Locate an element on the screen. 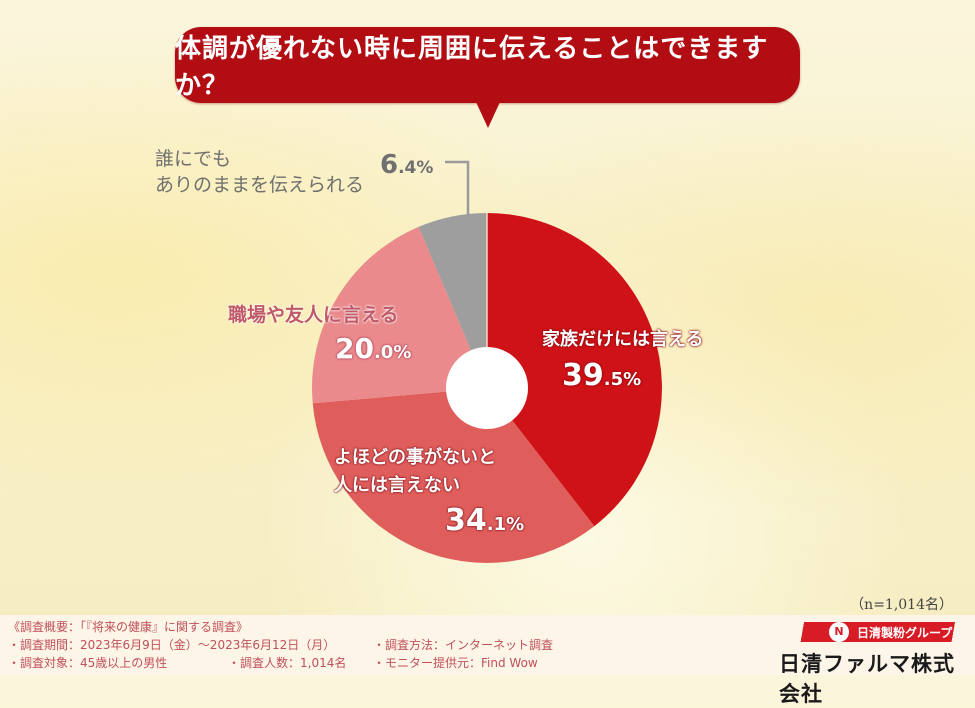 This screenshot has width=975, height=708. label-anyone-line2: ありのままを伝えられる is located at coordinates (260, 185).